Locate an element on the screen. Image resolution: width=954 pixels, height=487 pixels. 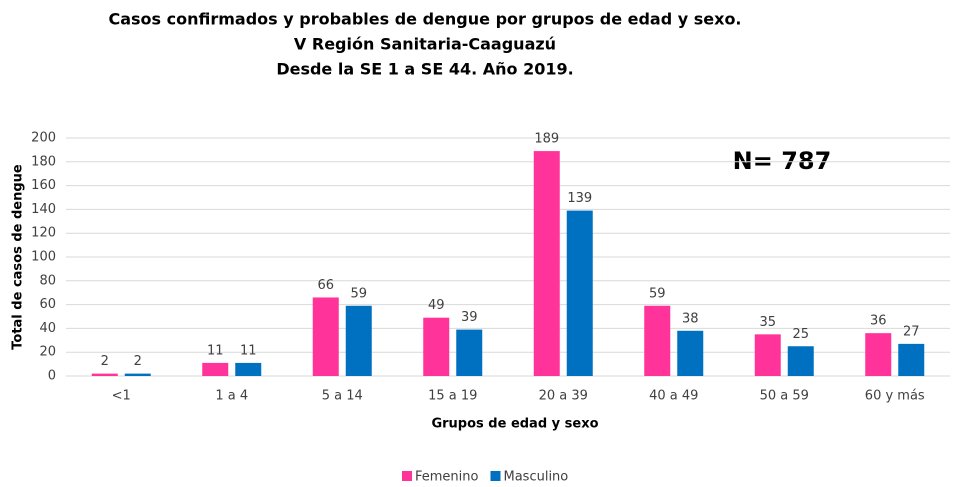
x-tick-label: <1 is located at coordinates (121, 396).